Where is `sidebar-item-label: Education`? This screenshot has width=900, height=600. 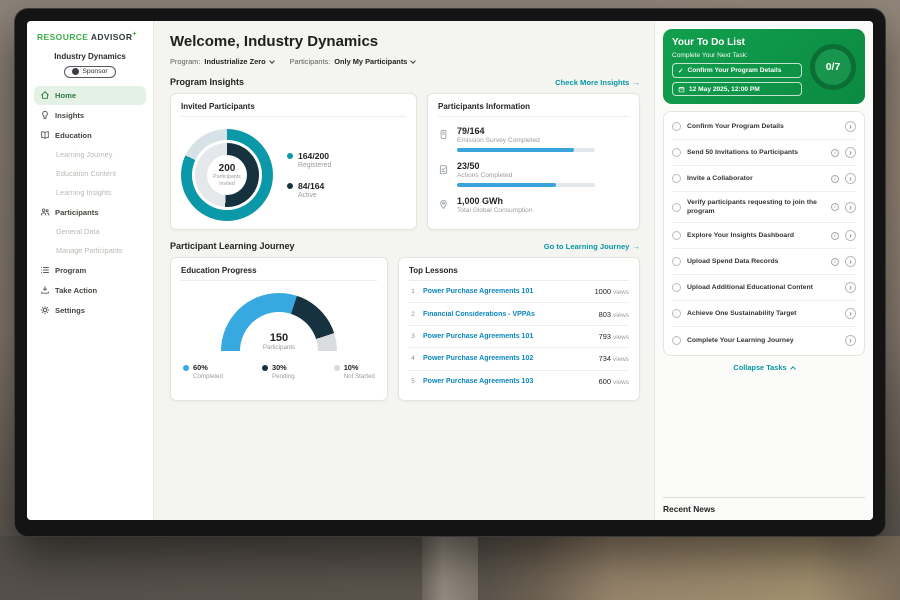
sidebar-item-label: Education is located at coordinates (73, 135).